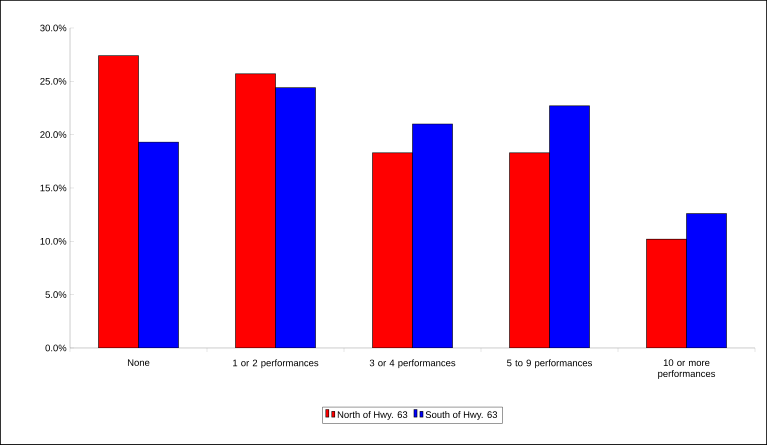 The image size is (767, 445). I want to click on y-tick-label: 15.0%, so click(53, 188).